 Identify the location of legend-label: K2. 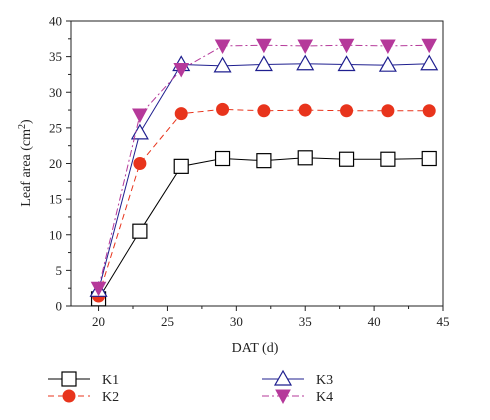
(110, 397).